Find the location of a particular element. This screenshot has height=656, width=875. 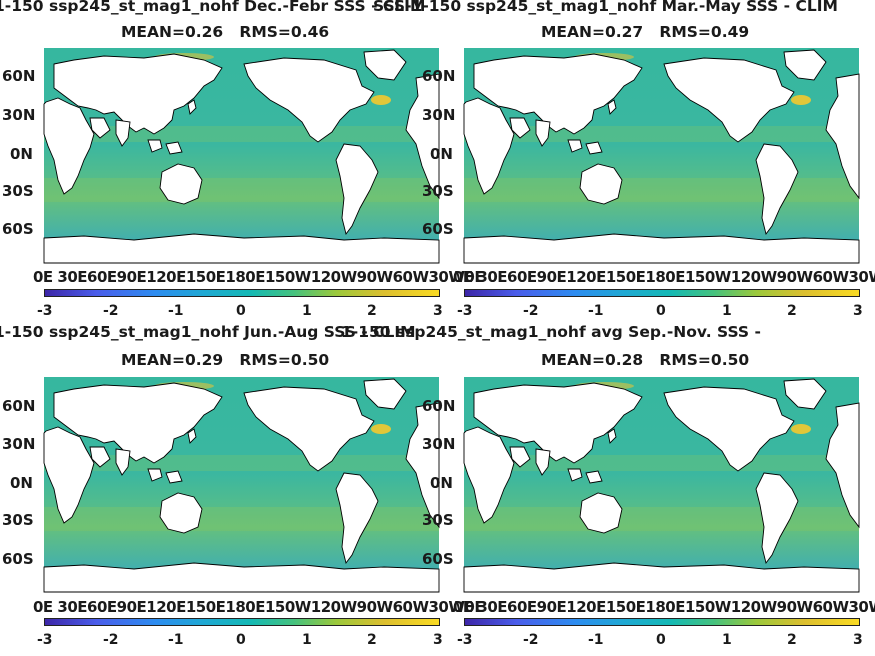

panel-2-cbar-tick: -1 is located at coordinates (596, 311).